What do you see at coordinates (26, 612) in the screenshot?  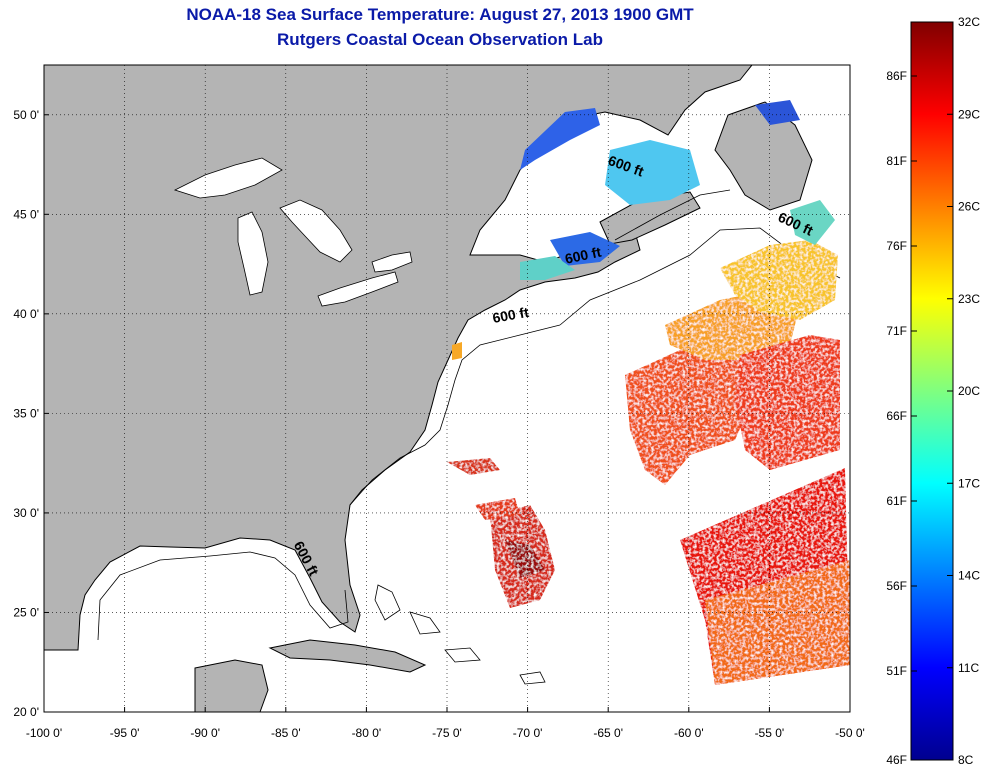 I see `lat-tick-label: 25 0'` at bounding box center [26, 612].